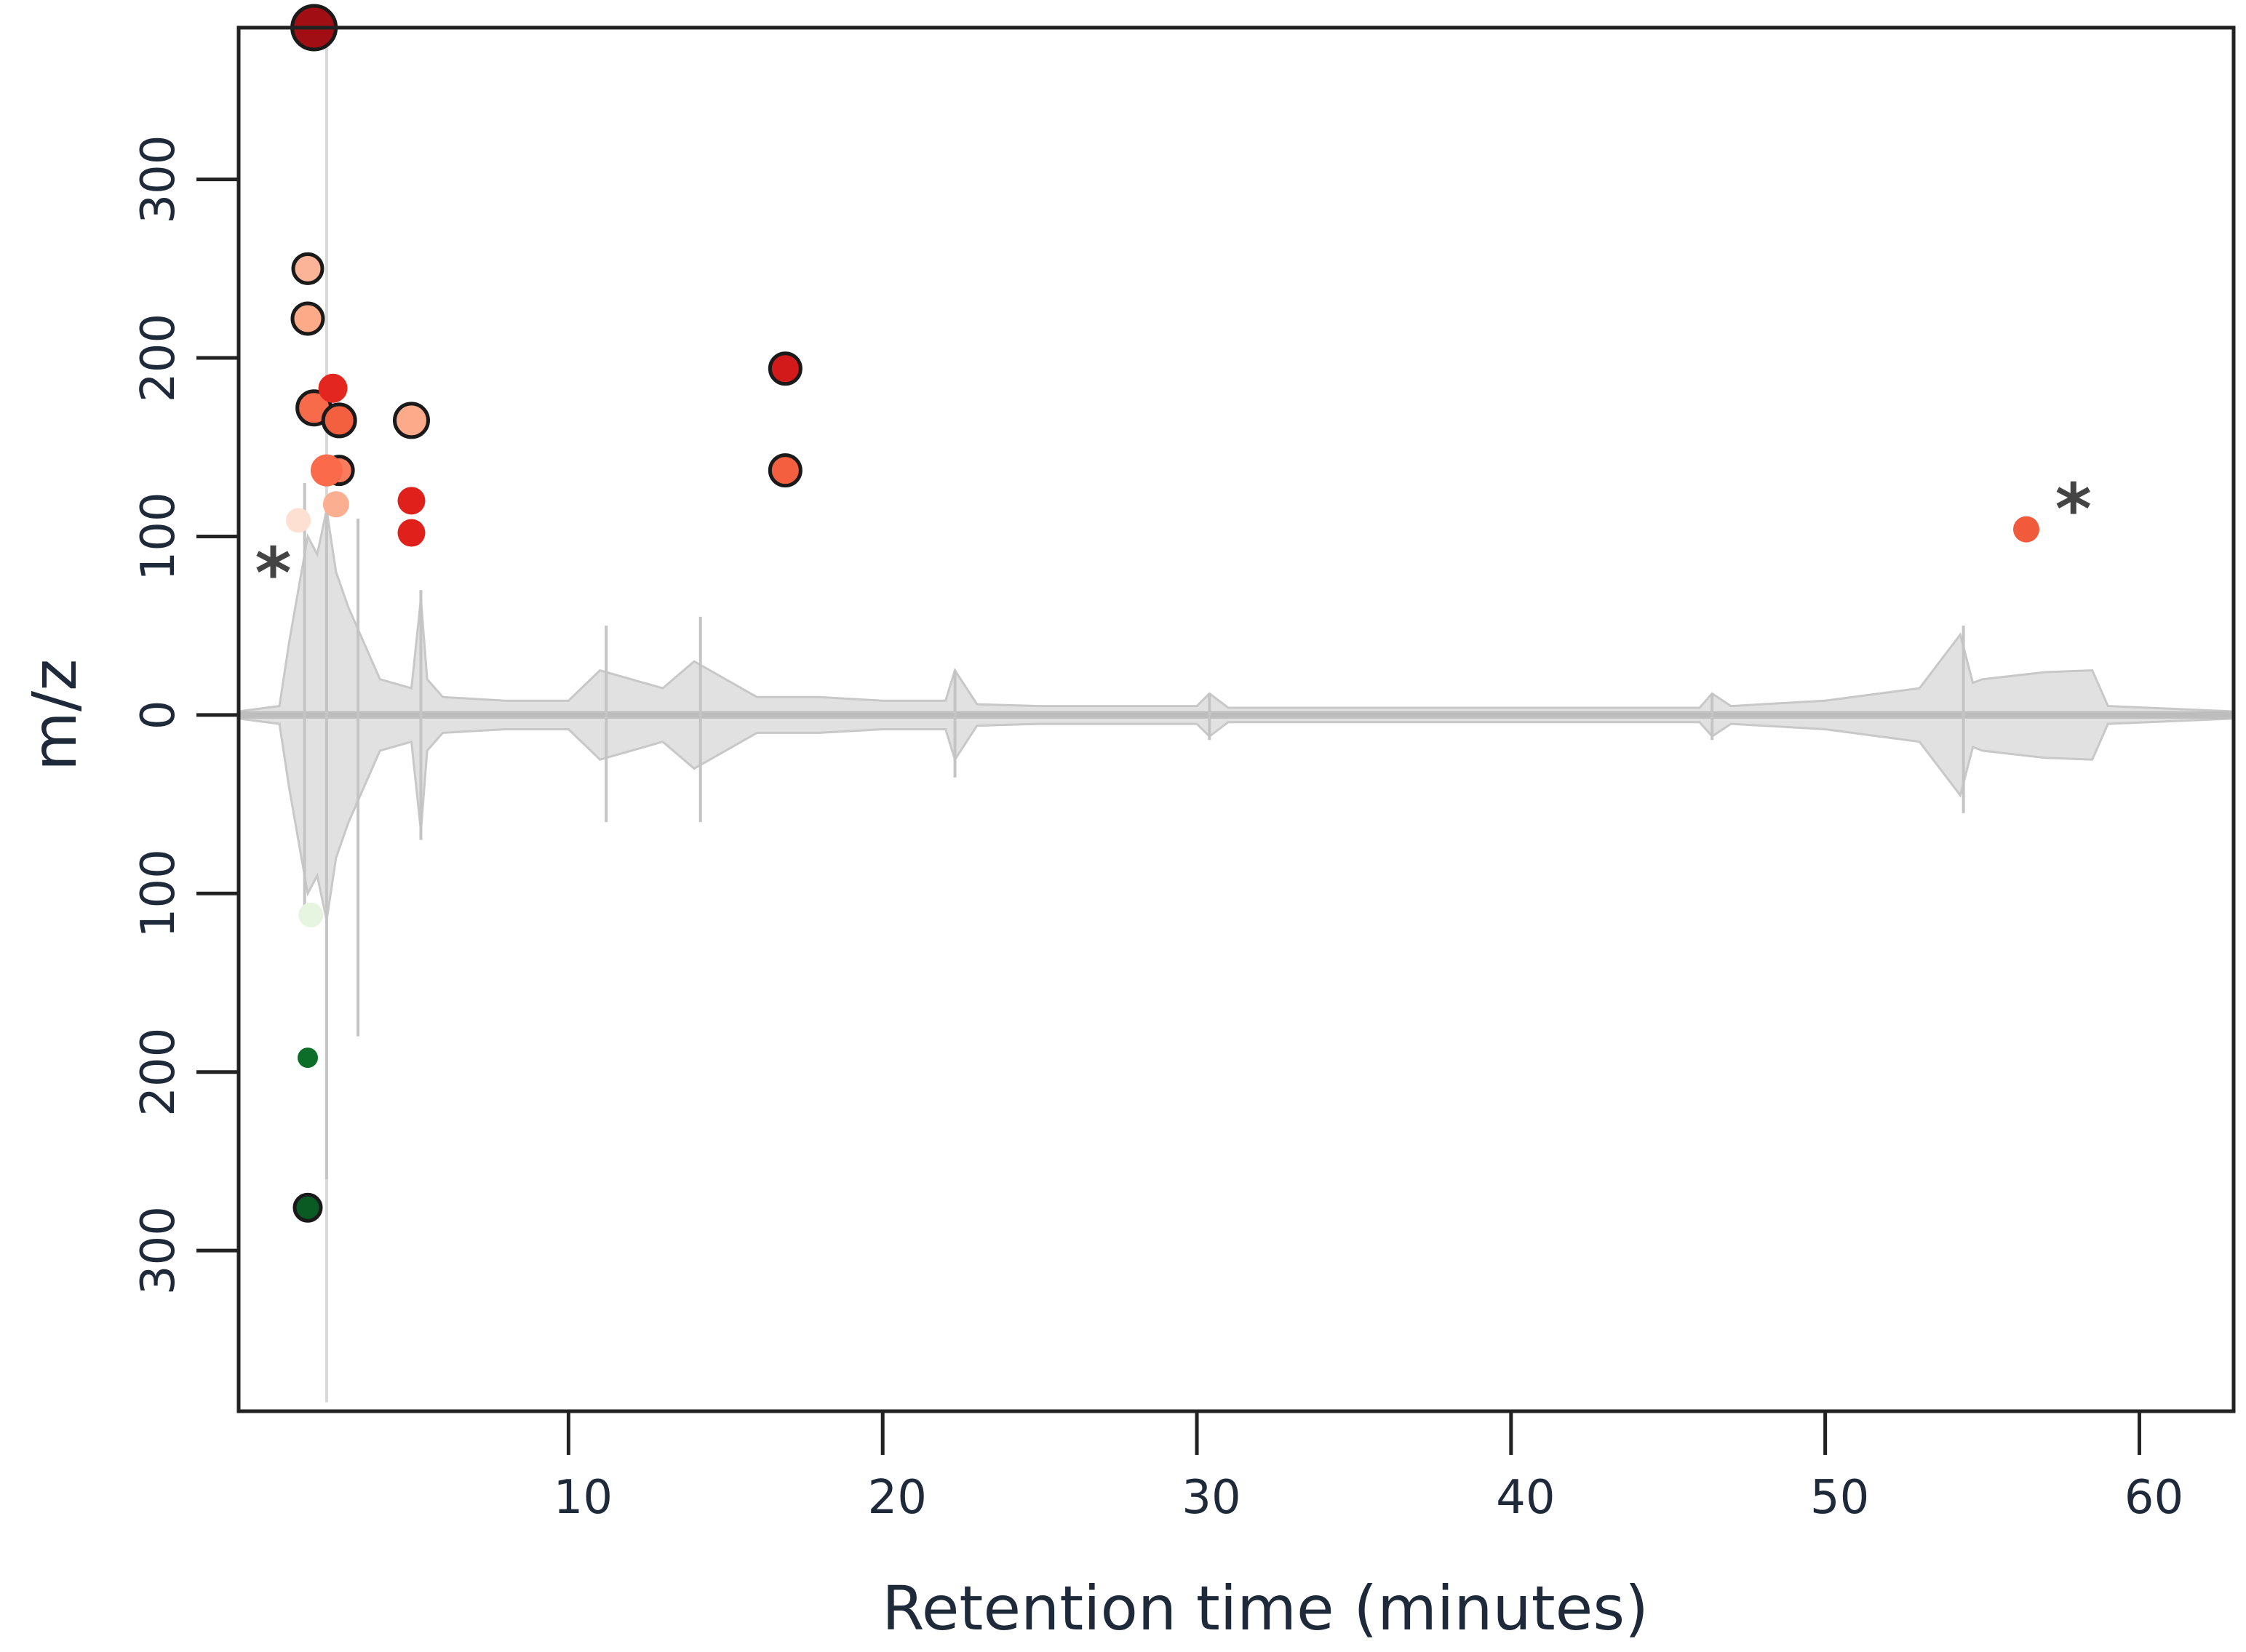 The width and height of the screenshot is (2246, 1652). Describe the element at coordinates (583, 1498) in the screenshot. I see `x-tick-label: 10` at that location.